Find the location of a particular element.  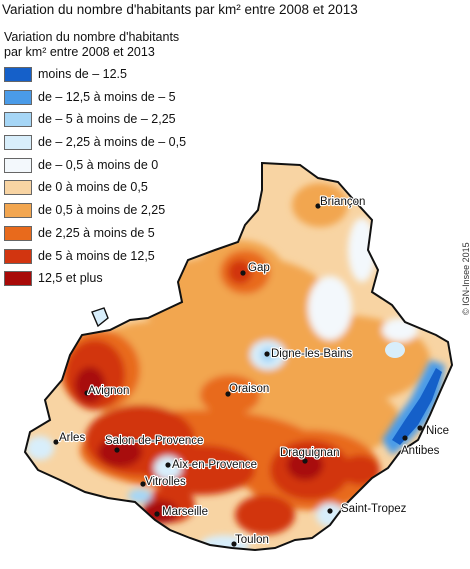

dot-vitrolles is located at coordinates (143, 484).